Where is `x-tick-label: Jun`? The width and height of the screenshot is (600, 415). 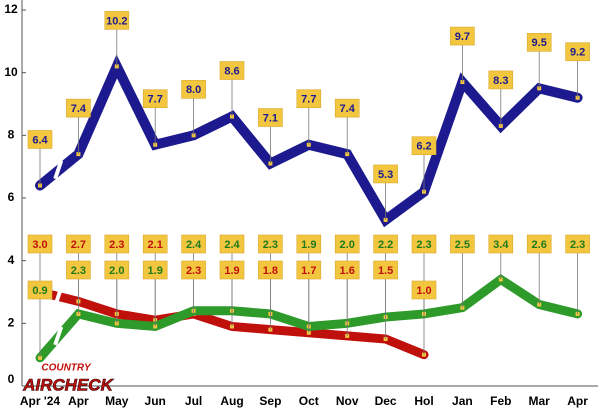 x-tick-label: Jun is located at coordinates (155, 401).